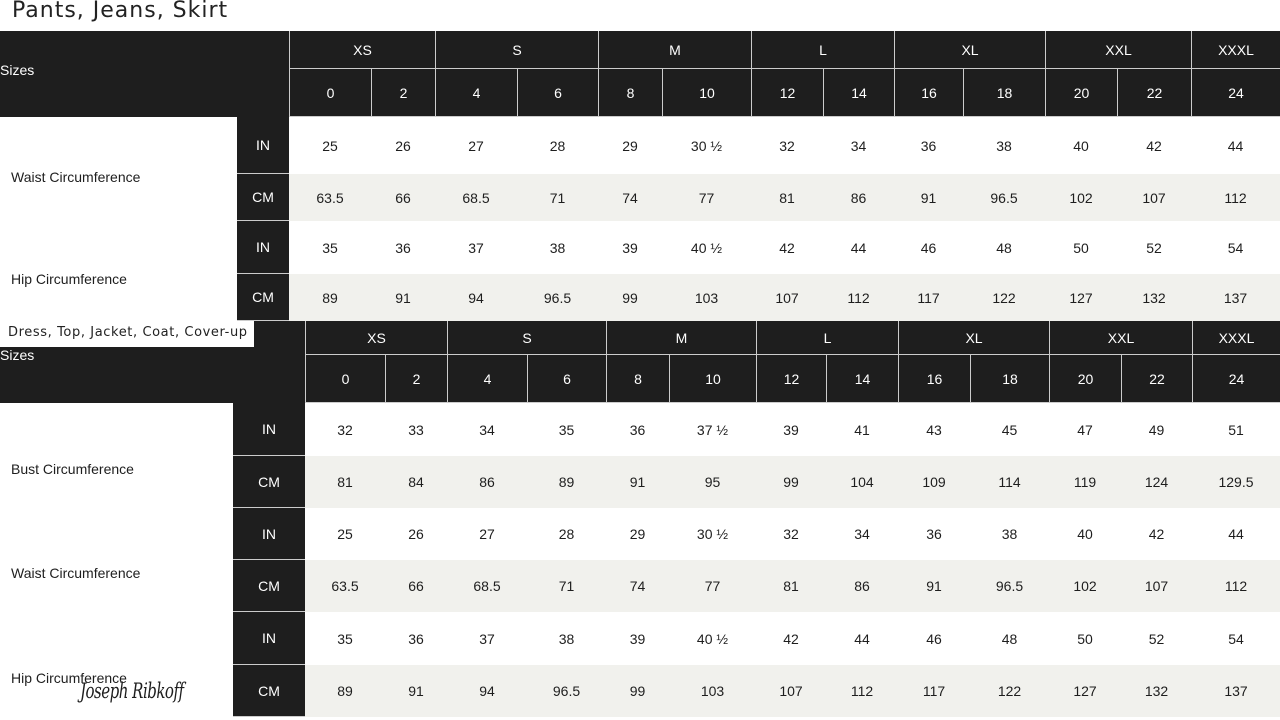 Image resolution: width=1280 pixels, height=720 pixels. Describe the element at coordinates (1236, 534) in the screenshot. I see `measurement-value: 44` at that location.